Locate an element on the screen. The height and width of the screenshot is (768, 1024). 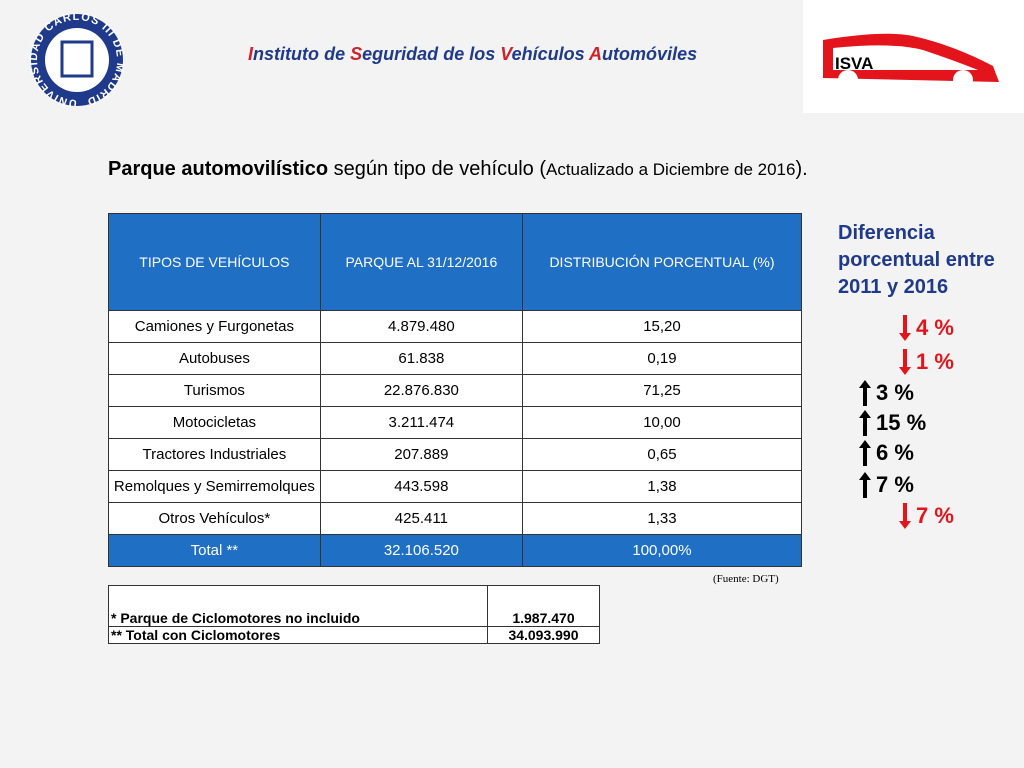
total-row: Total ** 32.106.520 100,00% is located at coordinates (455, 550).